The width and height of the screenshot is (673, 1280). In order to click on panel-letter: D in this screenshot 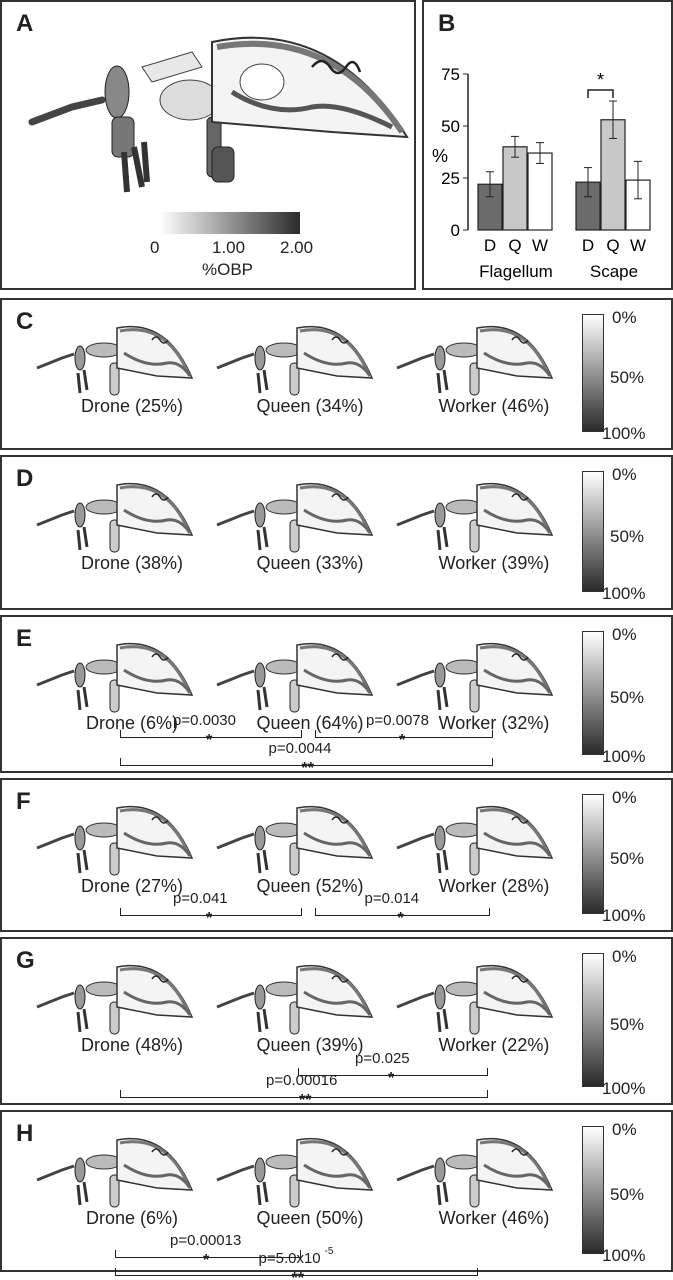, I will do `click(25, 478)`.